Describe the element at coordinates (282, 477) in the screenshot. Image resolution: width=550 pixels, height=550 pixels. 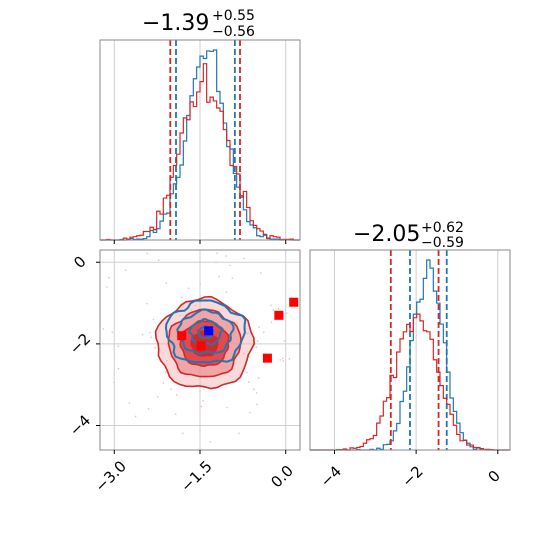
I see `x-tick-label: 0.0` at that location.